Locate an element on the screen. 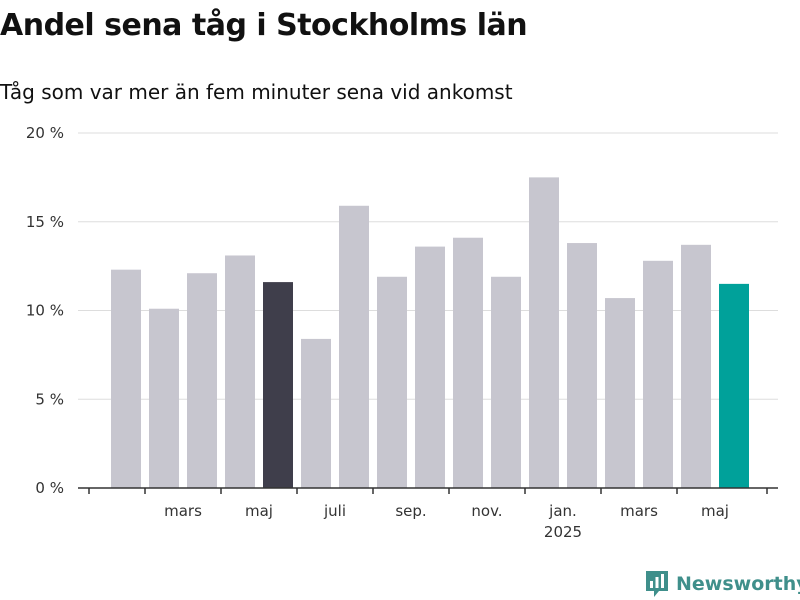  y-tick-label: 10 % is located at coordinates (45, 311).